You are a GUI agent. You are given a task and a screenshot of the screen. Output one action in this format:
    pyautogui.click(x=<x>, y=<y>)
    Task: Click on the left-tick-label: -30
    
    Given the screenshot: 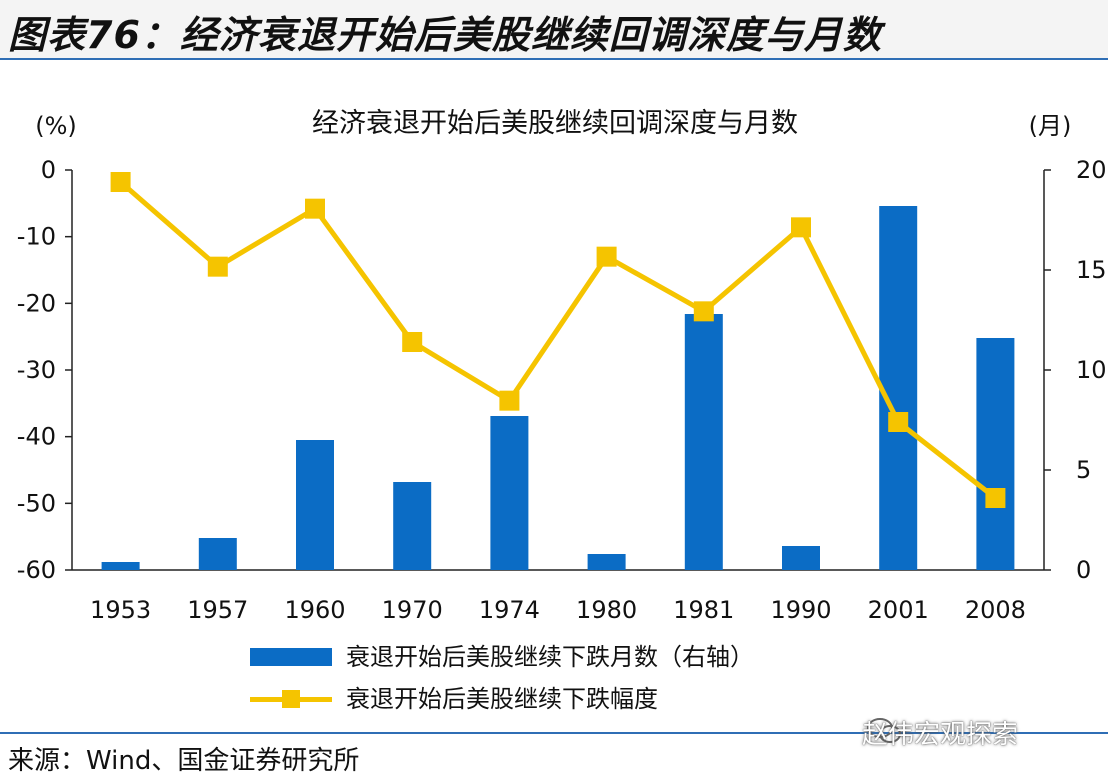 What is the action you would take?
    pyautogui.click(x=36, y=370)
    